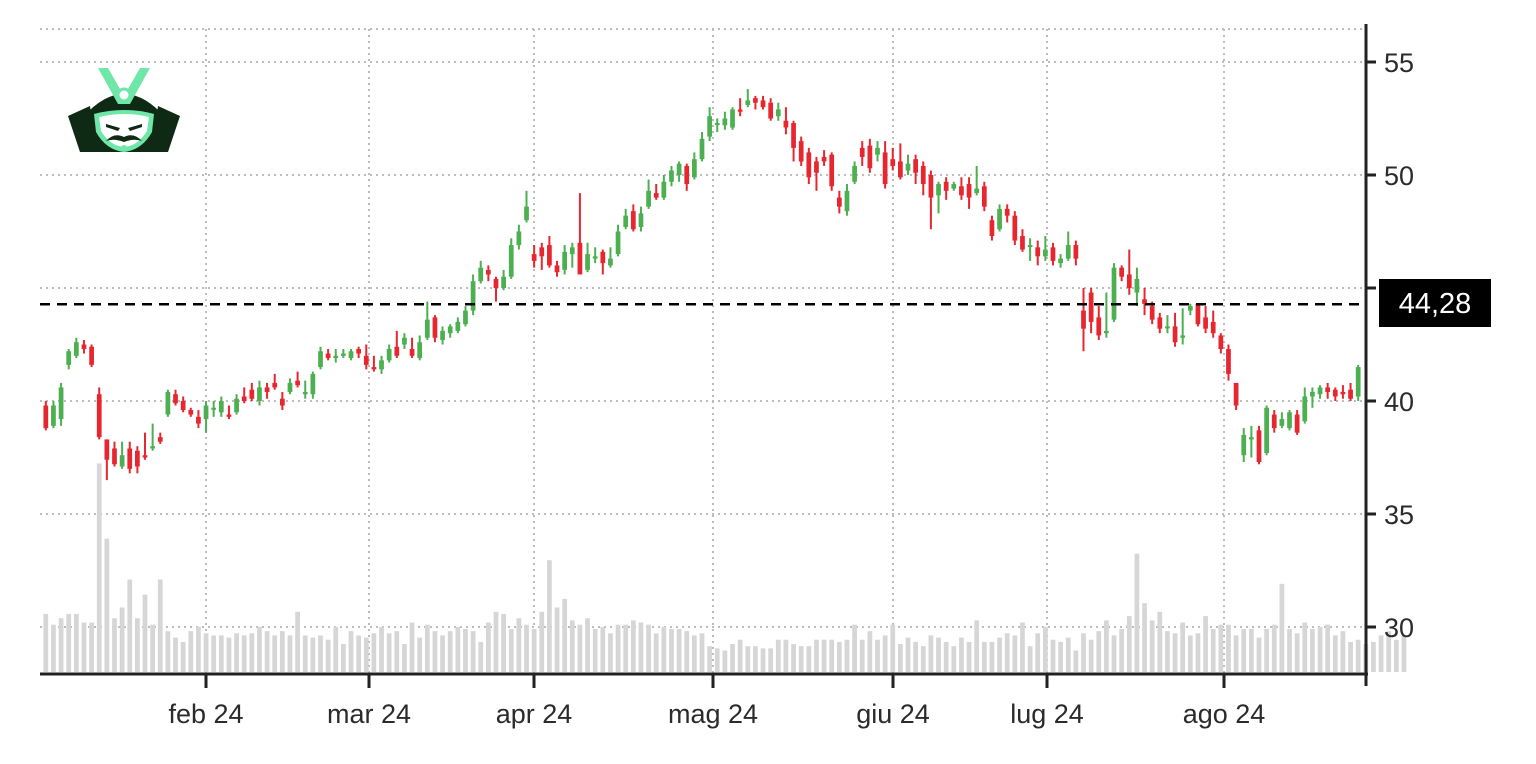  What do you see at coordinates (1399, 402) in the screenshot?
I see `y-tick-label: 40` at bounding box center [1399, 402].